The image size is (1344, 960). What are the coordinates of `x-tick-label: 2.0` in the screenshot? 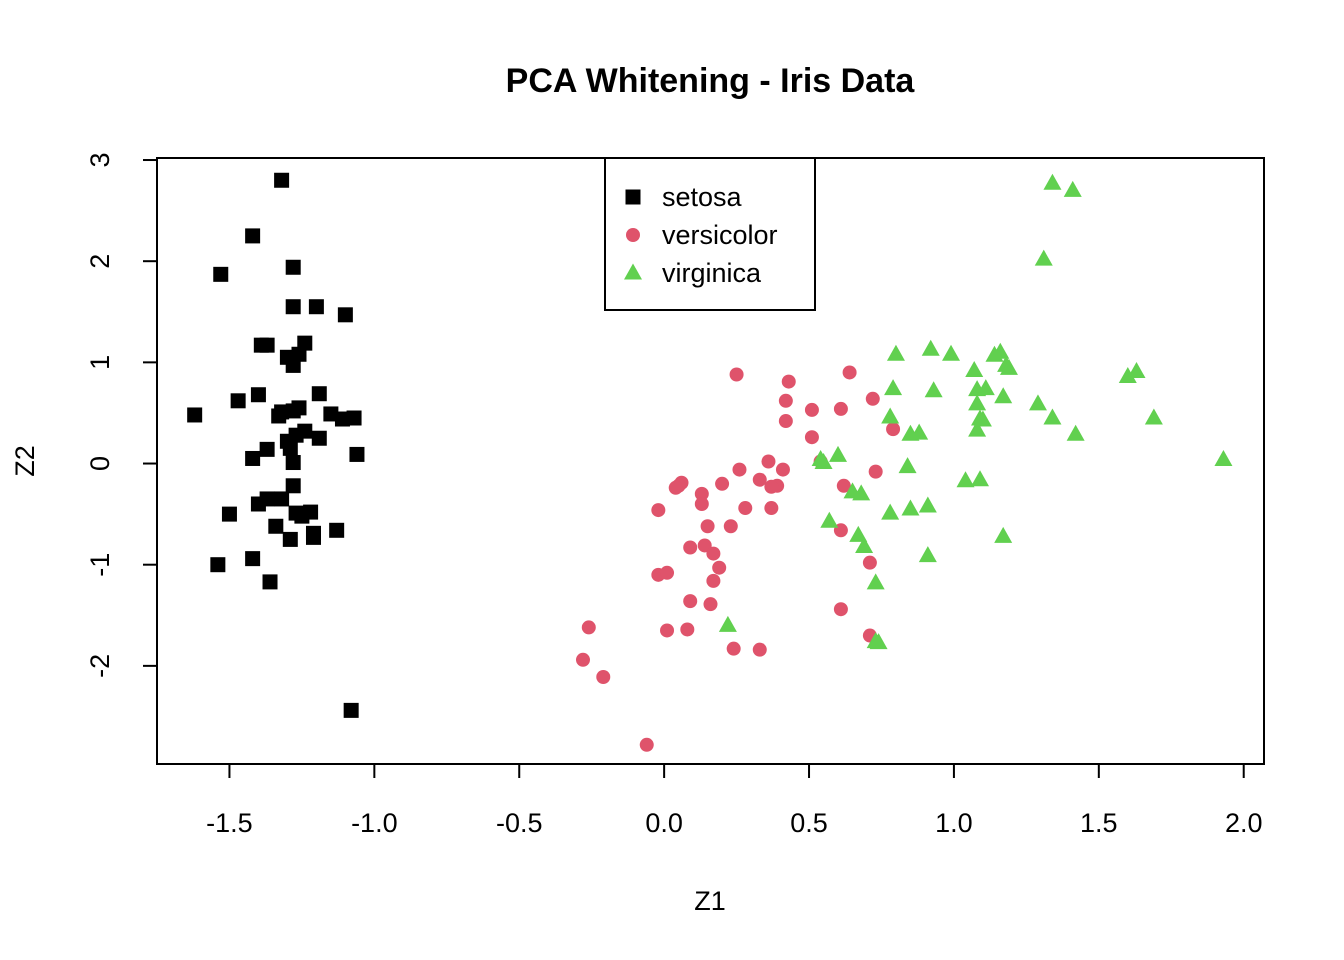 It's located at (1244, 823).